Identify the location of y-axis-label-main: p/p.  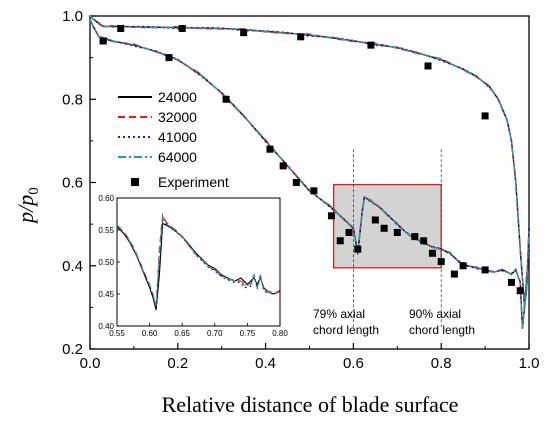
(25, 210).